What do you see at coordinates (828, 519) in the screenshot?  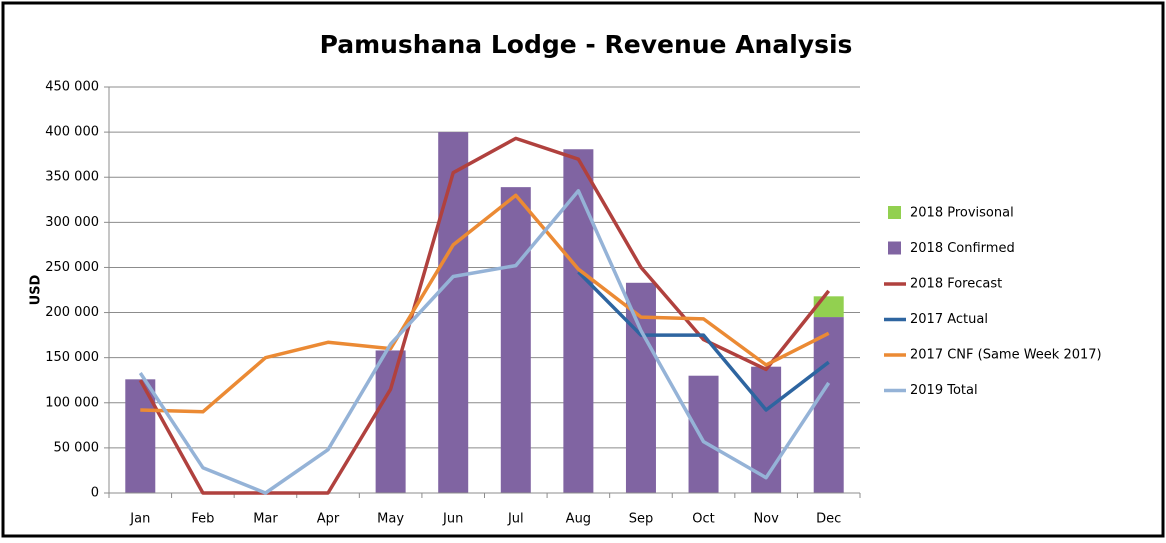 I see `x-tick-label: Dec` at bounding box center [828, 519].